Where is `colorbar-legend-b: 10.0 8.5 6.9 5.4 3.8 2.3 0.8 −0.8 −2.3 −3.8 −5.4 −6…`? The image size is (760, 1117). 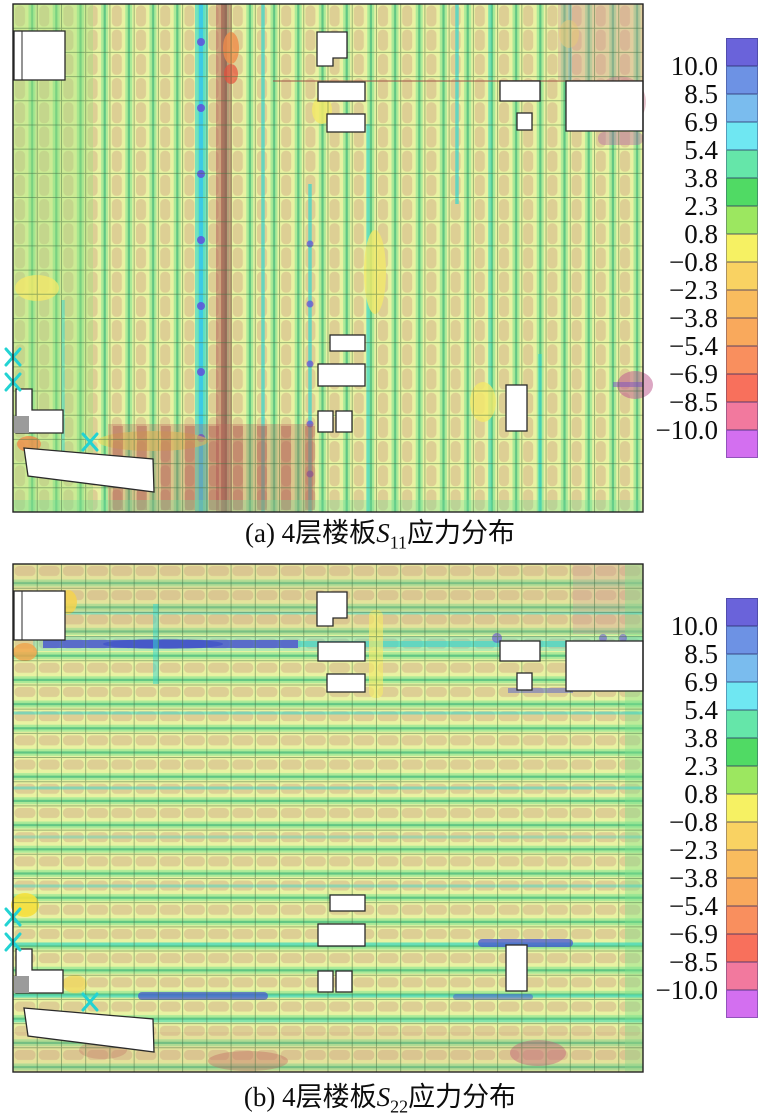 colorbar-legend-b: 10.0 8.5 6.9 5.4 3.8 2.3 0.8 −0.8 −2.3 −3.8 −5.4 −6… is located at coordinates (693, 808).